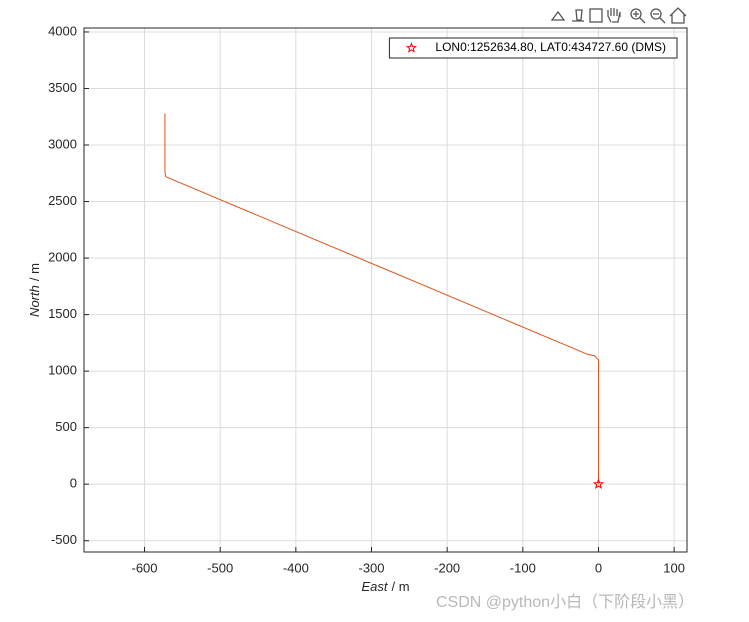 The width and height of the screenshot is (749, 622). I want to click on y-tick-label: 3000, so click(62, 143).